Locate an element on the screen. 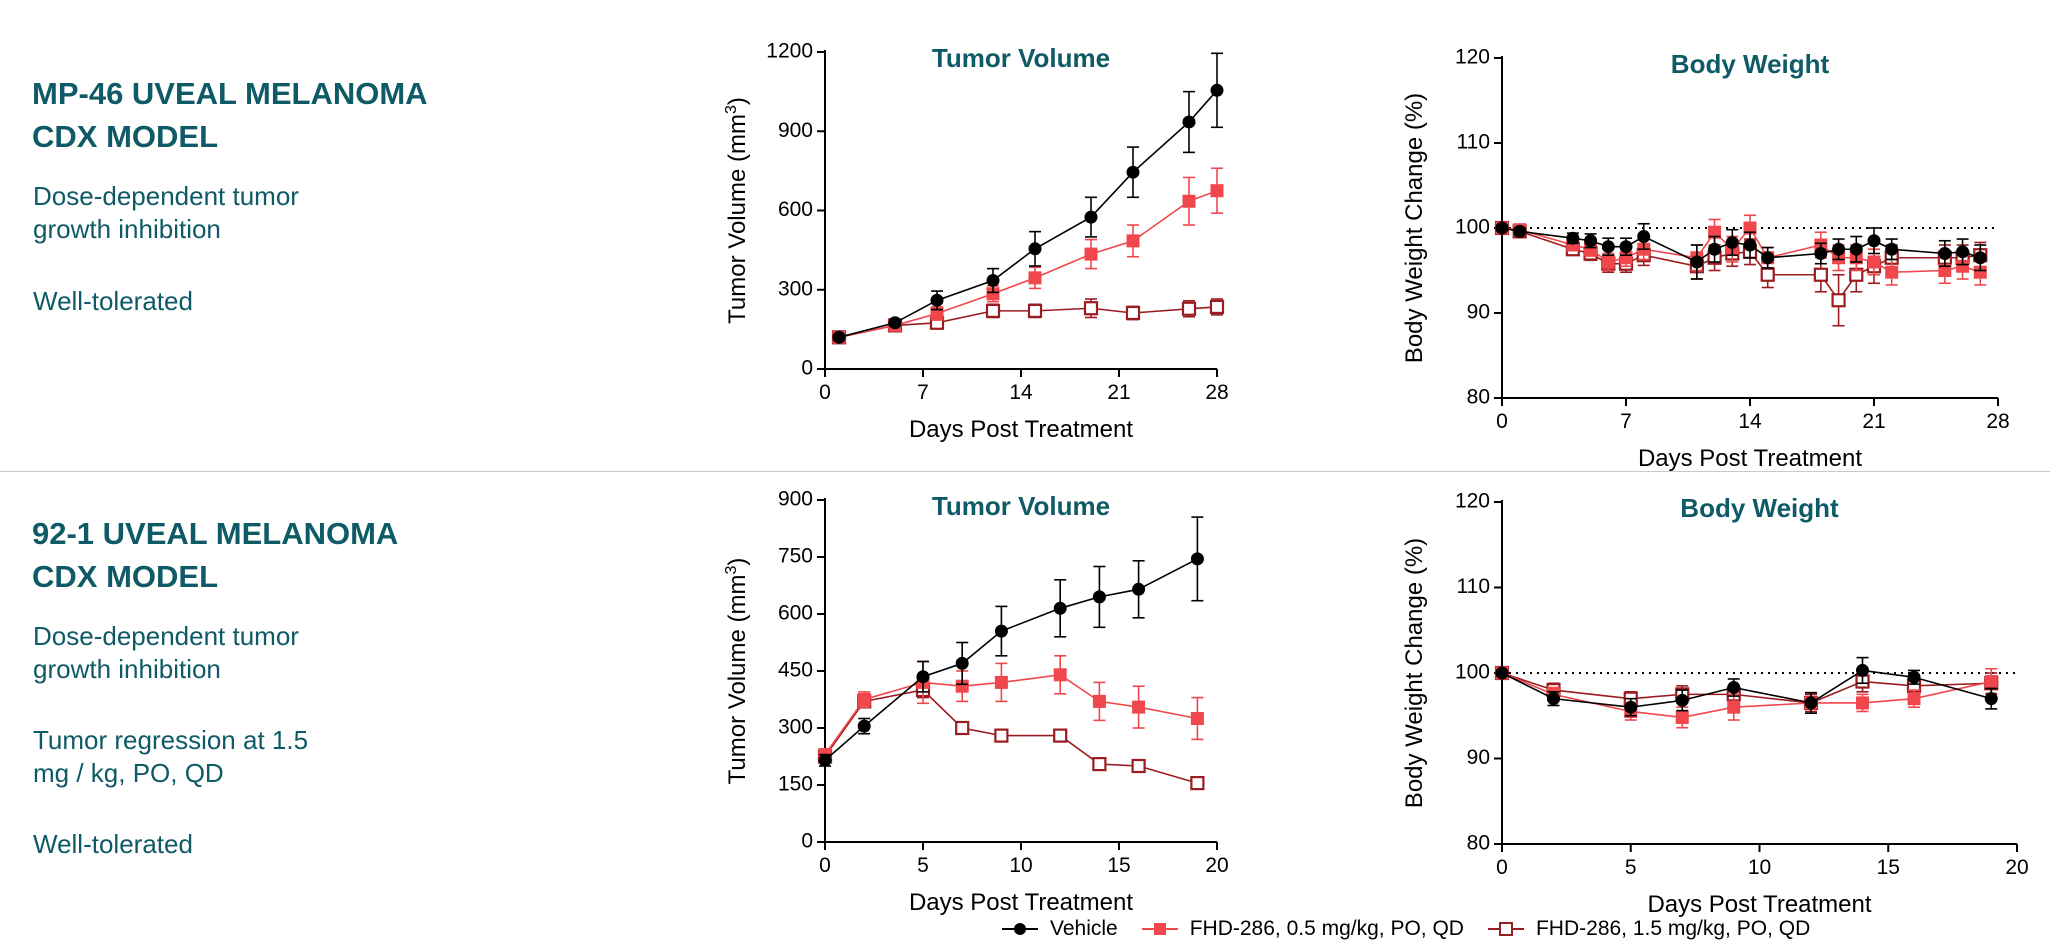 This screenshot has height=947, width=2055. description-line: Well-tolerated is located at coordinates (113, 844).